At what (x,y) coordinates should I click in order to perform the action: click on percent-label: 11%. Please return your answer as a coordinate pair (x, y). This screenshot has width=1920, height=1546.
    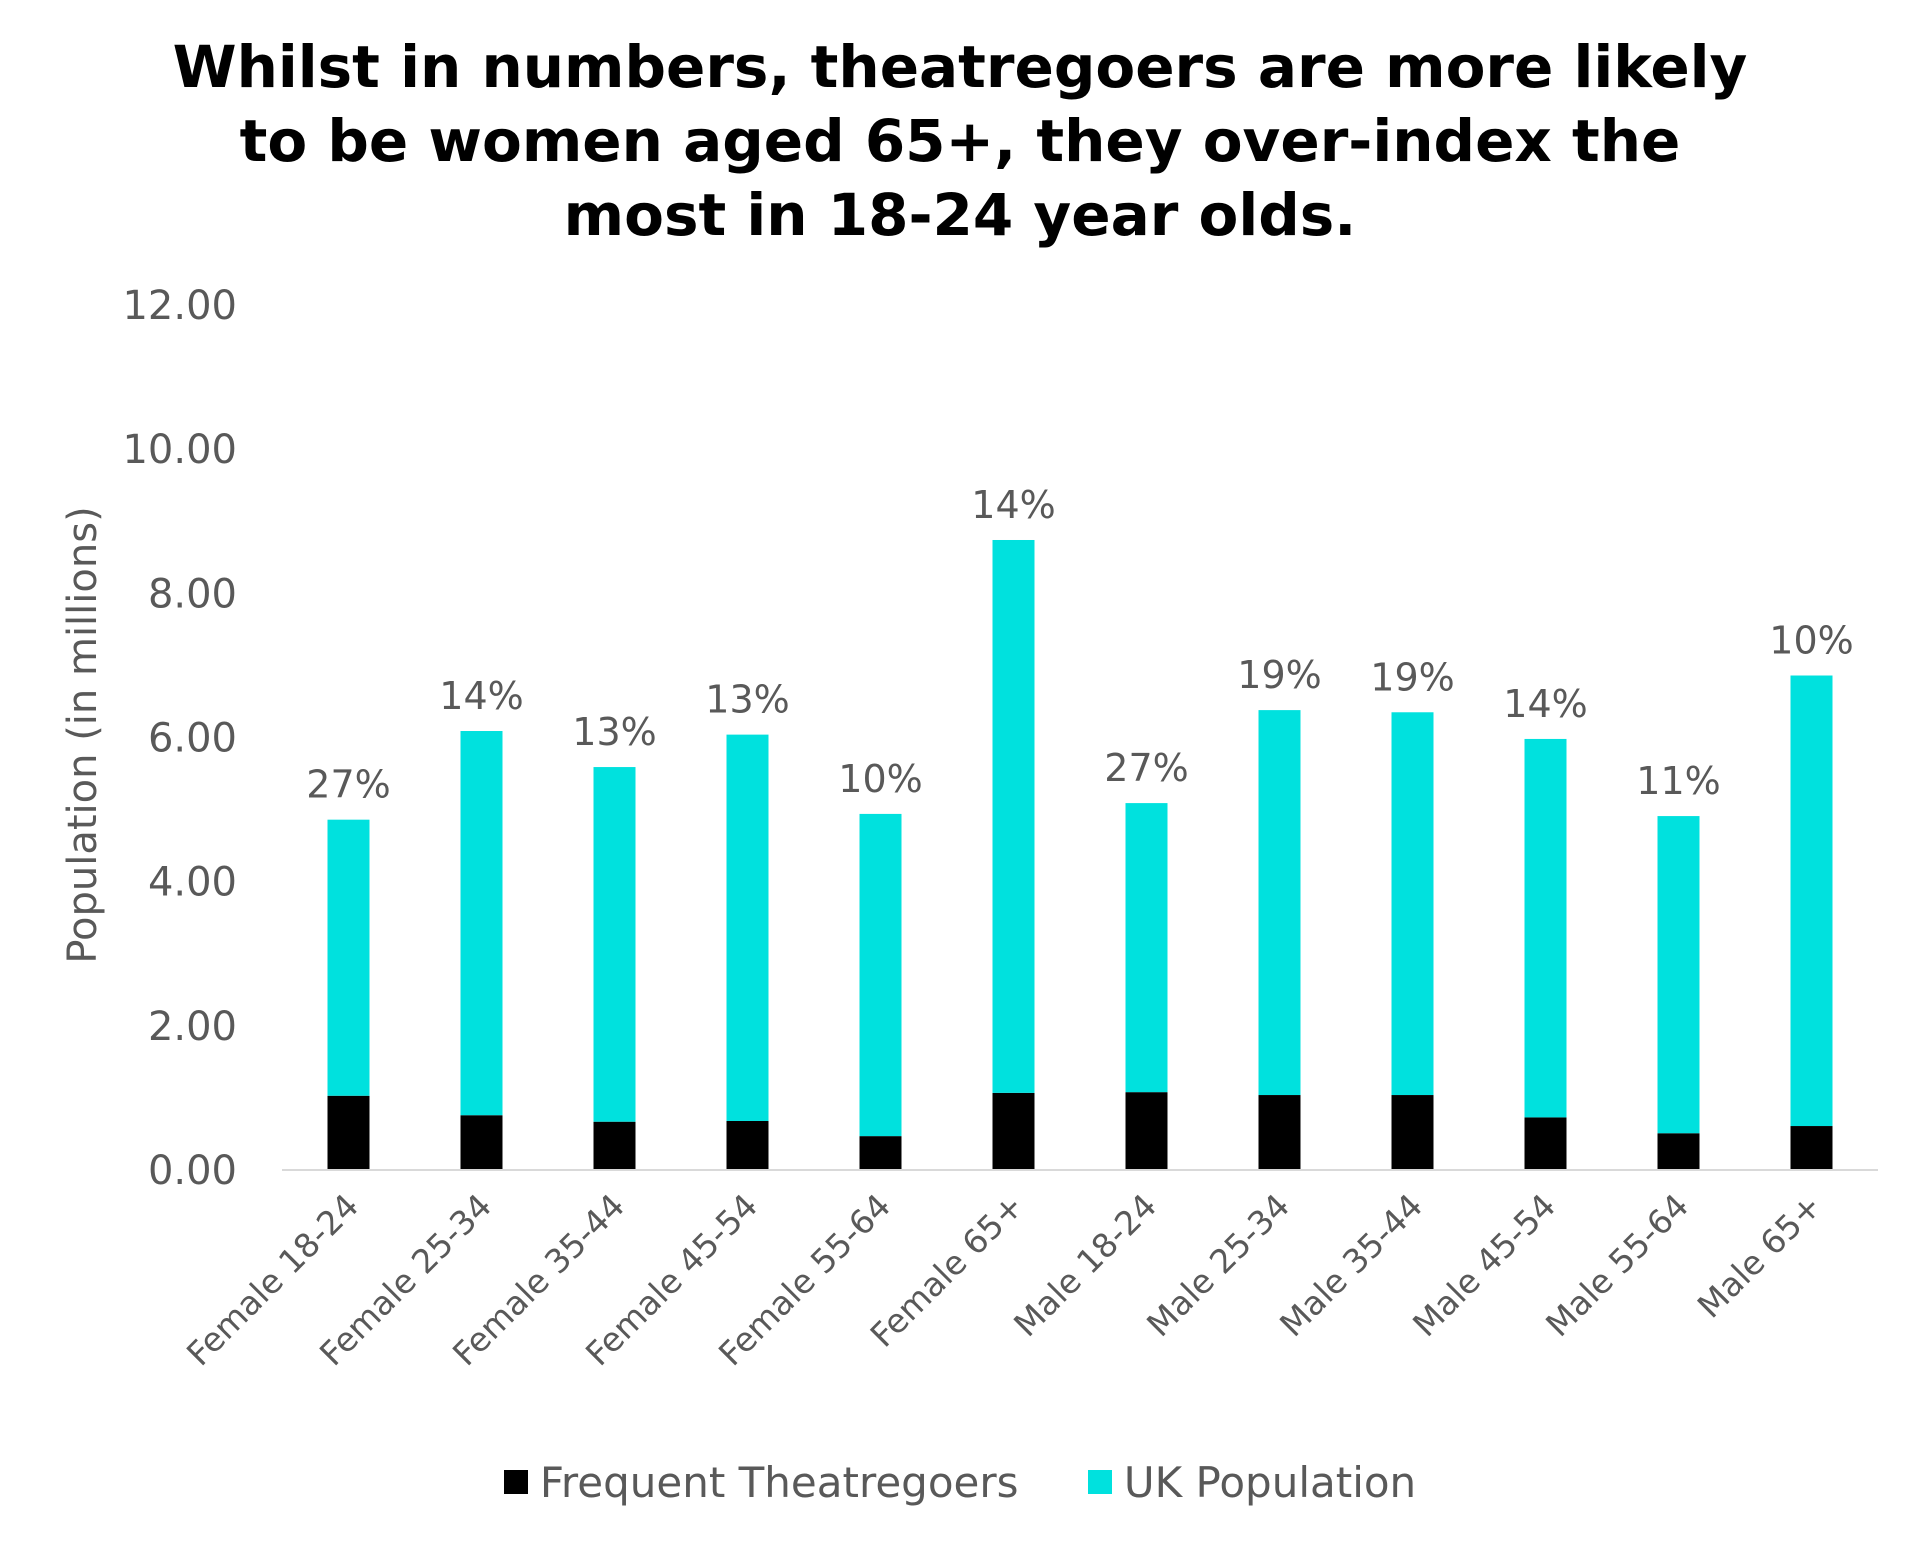
    Looking at the image, I should click on (1678, 781).